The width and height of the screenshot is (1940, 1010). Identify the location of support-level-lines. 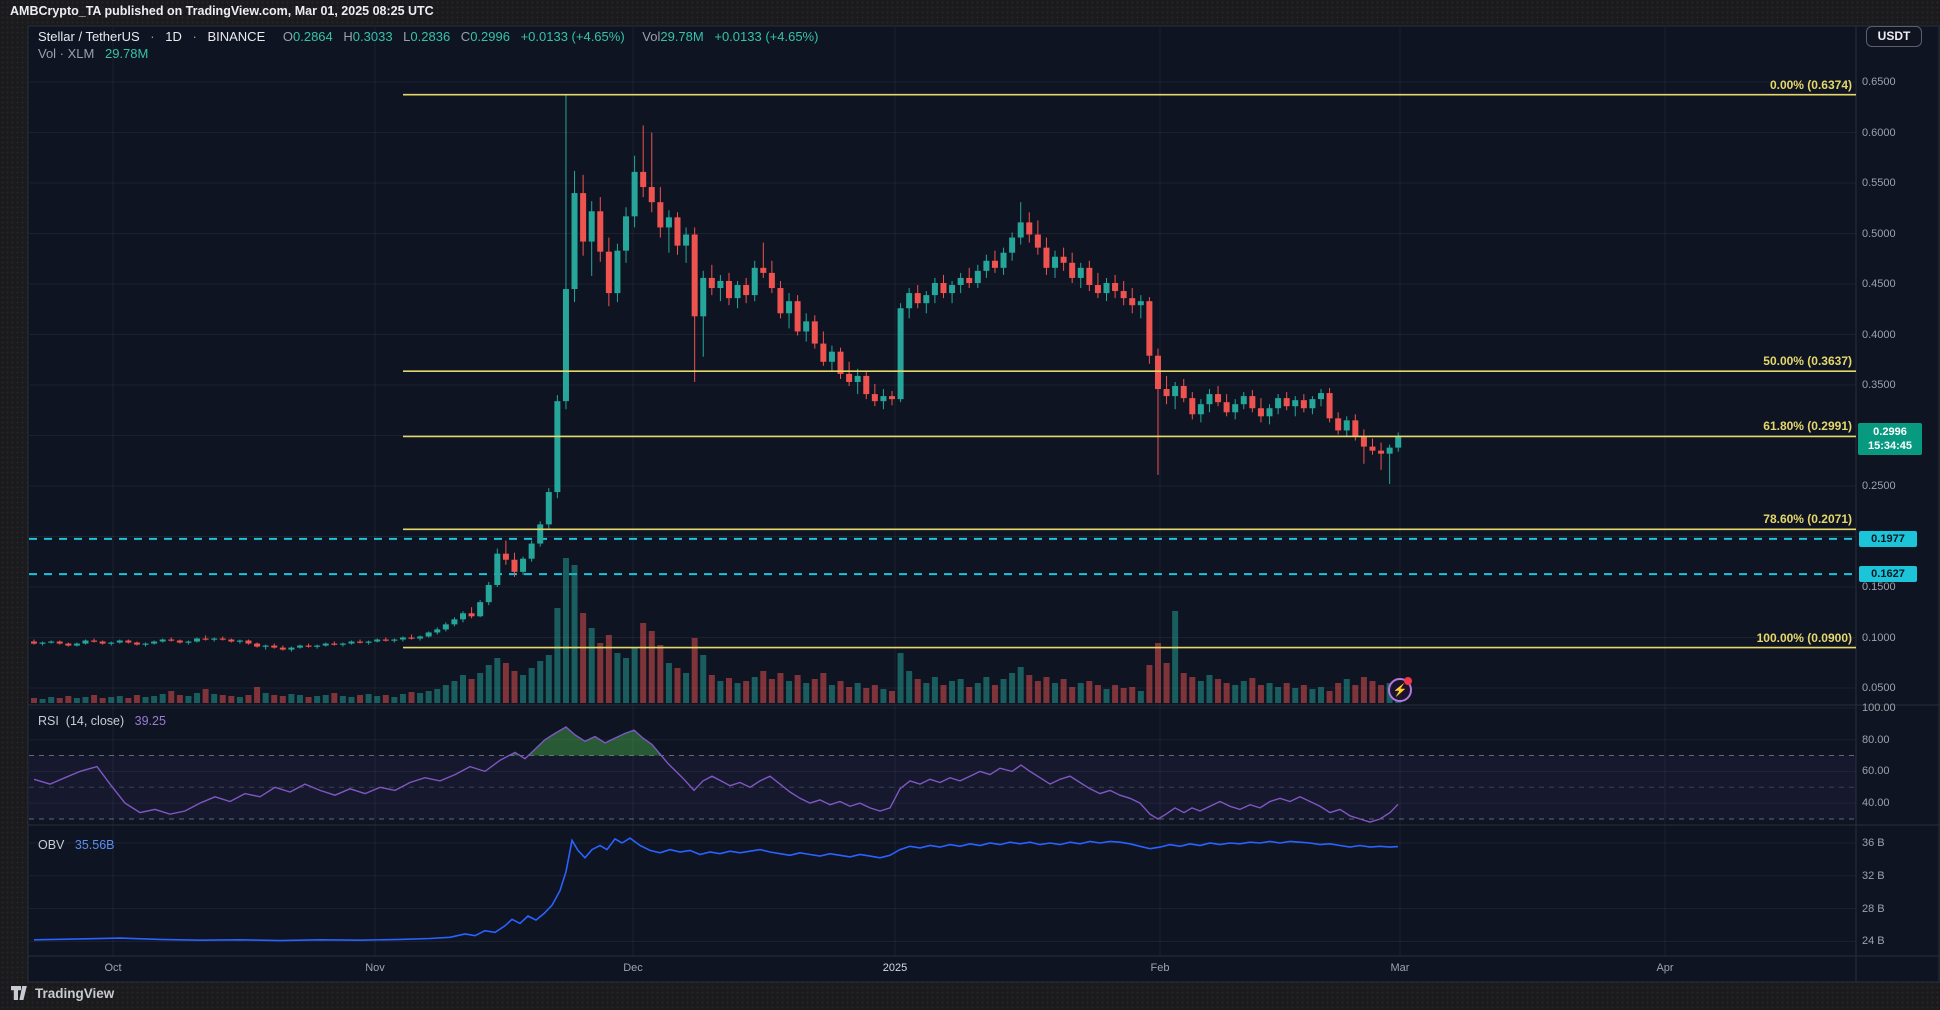
(942, 556).